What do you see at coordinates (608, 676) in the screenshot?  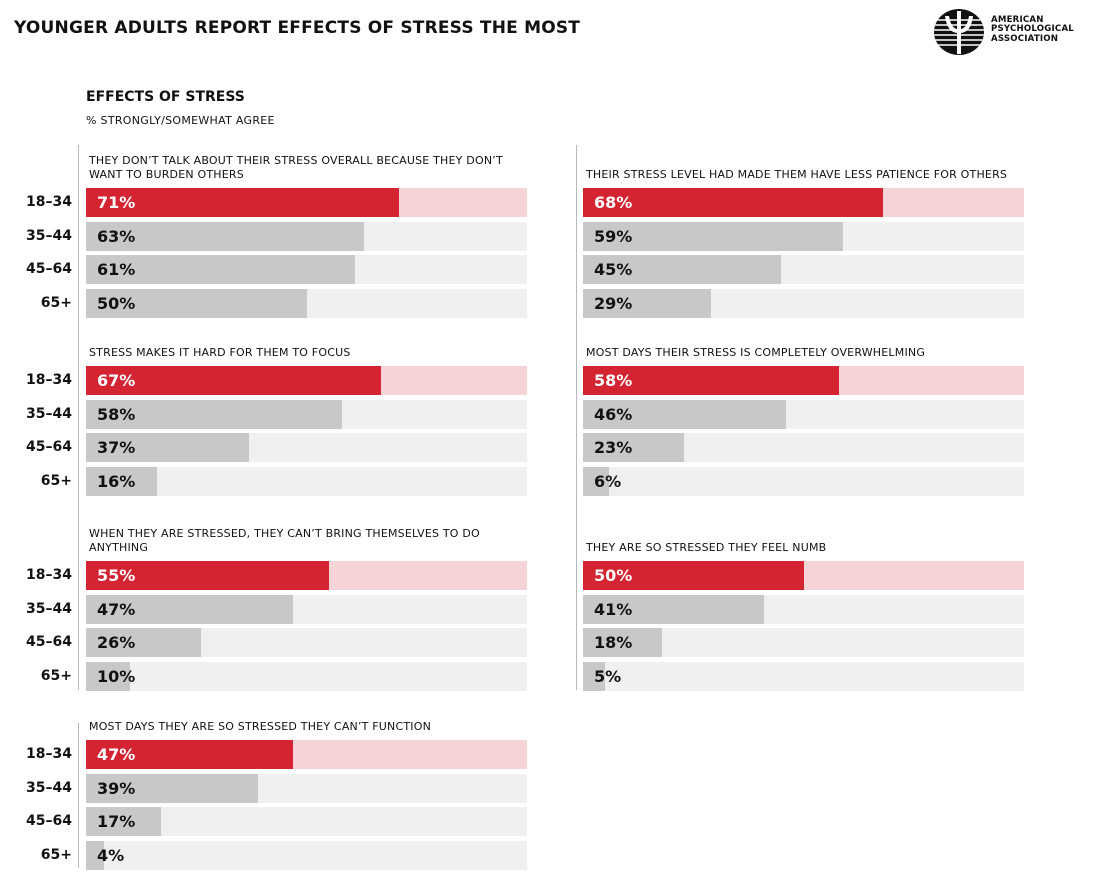 I see `data-label: 5%` at bounding box center [608, 676].